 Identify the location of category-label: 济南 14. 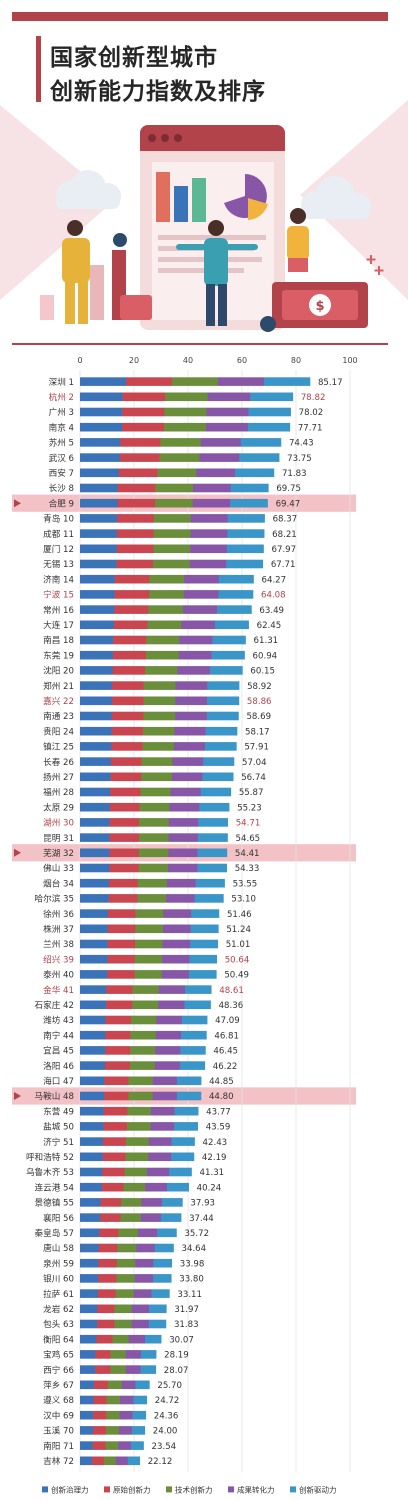
(58, 579).